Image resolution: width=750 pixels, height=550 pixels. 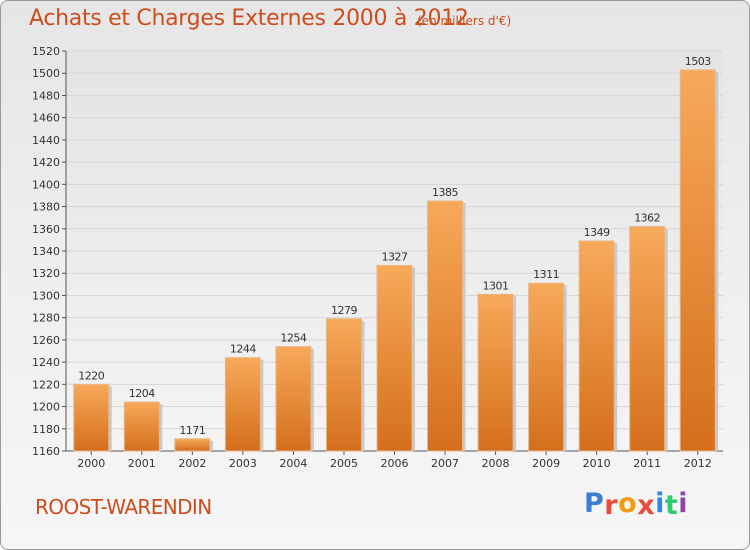 What do you see at coordinates (46, 118) in the screenshot?
I see `y-tick-label: 1460` at bounding box center [46, 118].